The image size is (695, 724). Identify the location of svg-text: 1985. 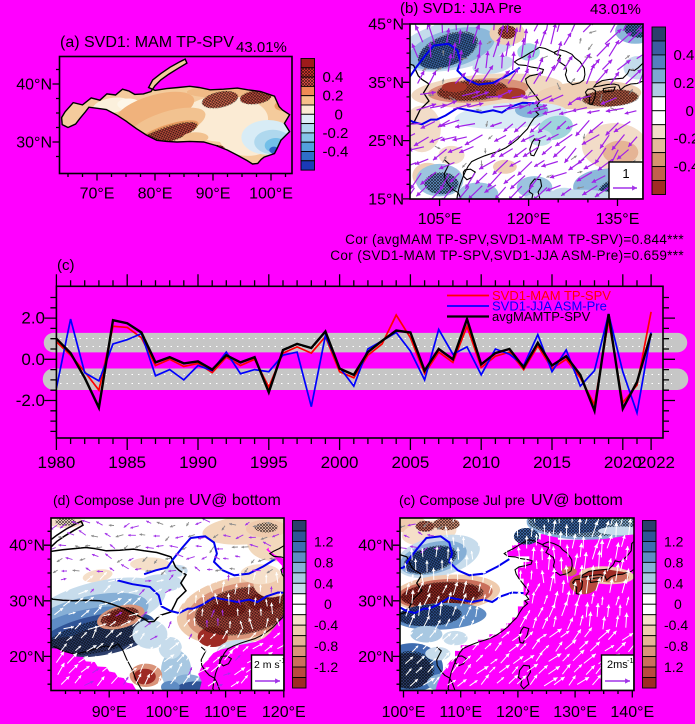
(127, 462).